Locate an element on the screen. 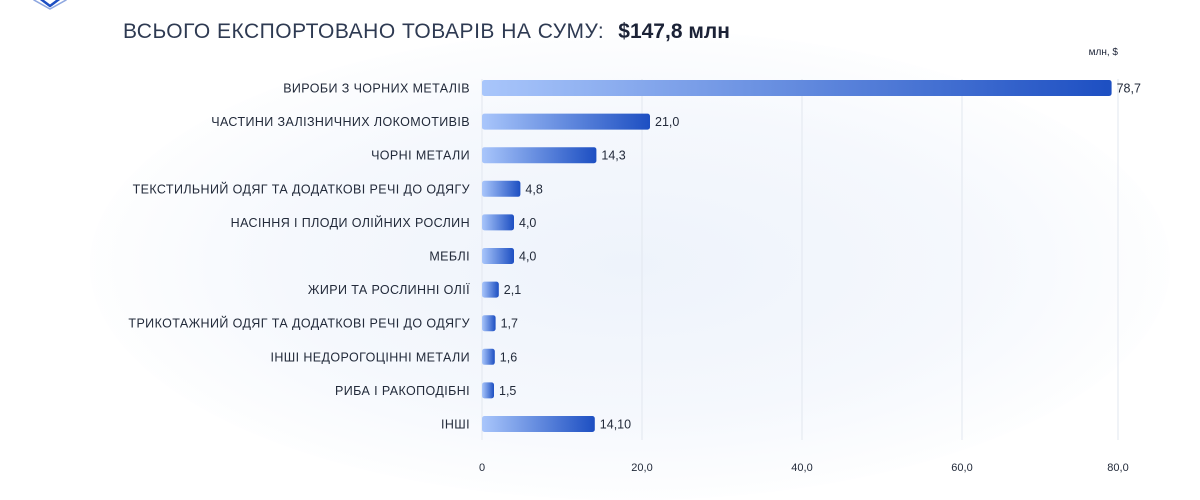 The image size is (1200, 500). logo-icon is located at coordinates (50, 7).